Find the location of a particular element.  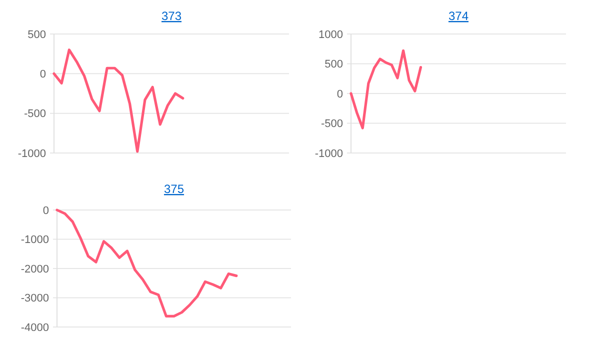

chart-title: 375 is located at coordinates (174, 189).